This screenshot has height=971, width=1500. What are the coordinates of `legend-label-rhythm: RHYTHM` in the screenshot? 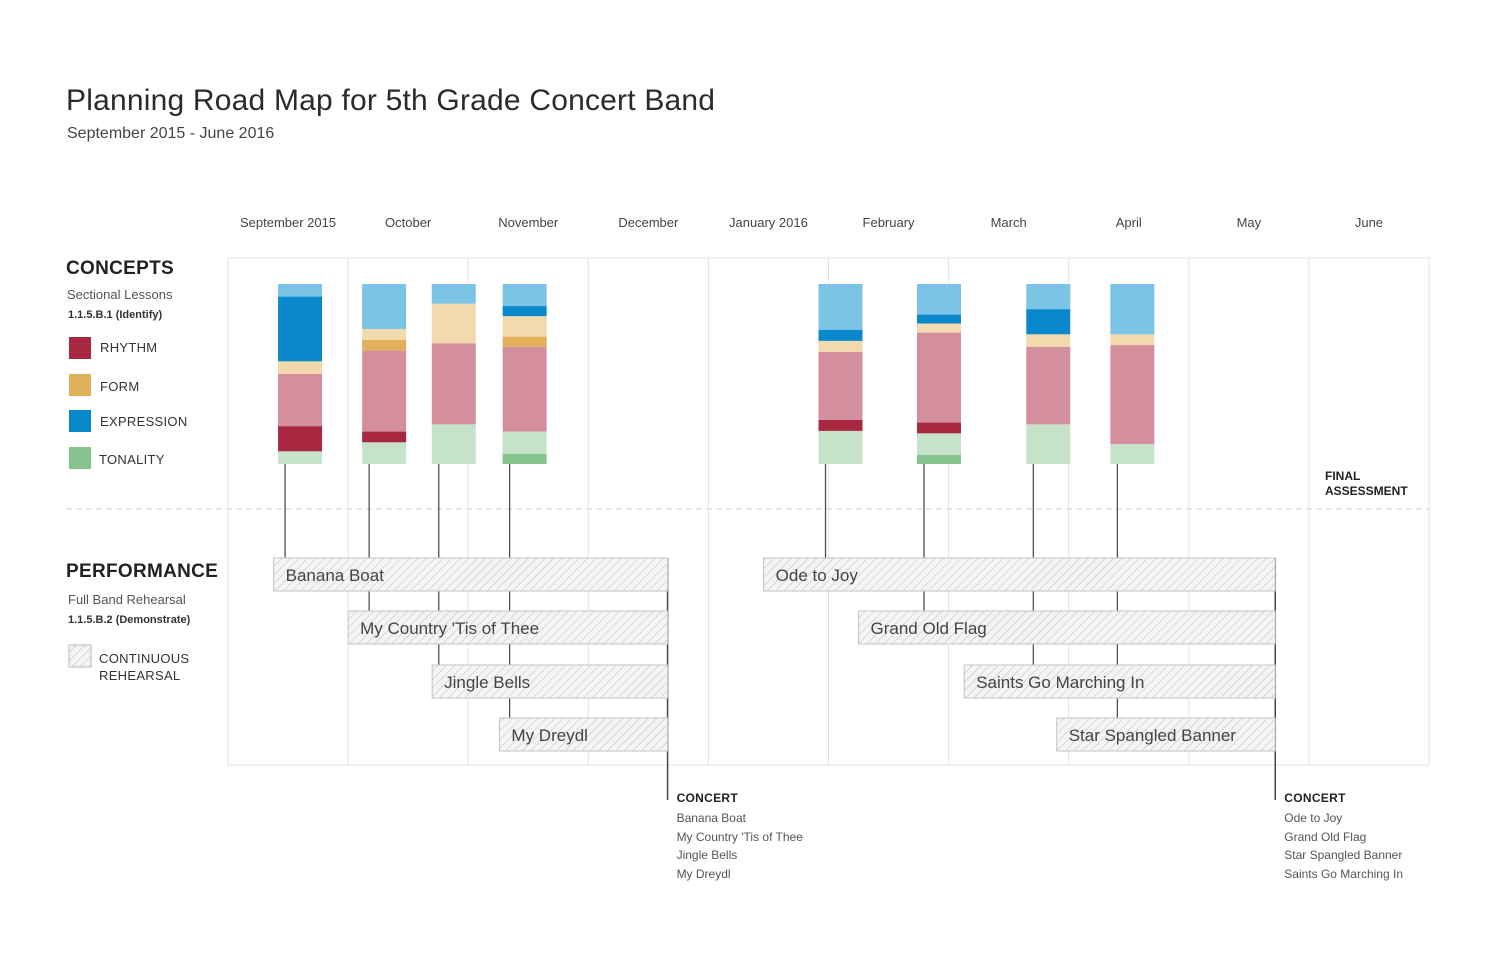 It's located at (129, 347).